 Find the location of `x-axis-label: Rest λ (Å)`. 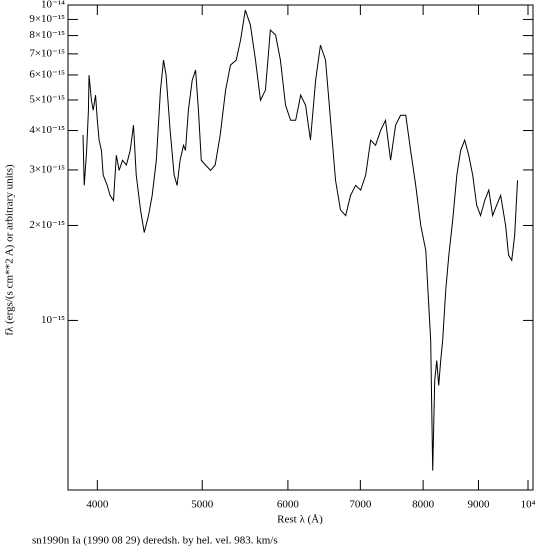

x-axis-label: Rest λ (Å) is located at coordinates (300, 520).